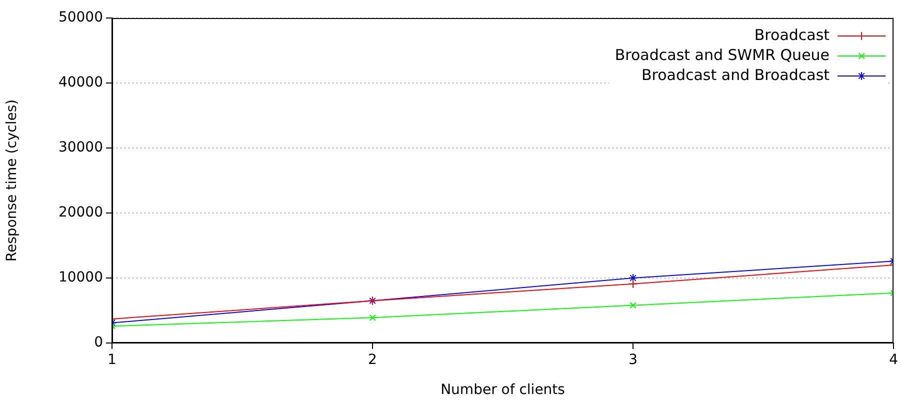  I want to click on x-axis-title: Number of clients, so click(502, 390).